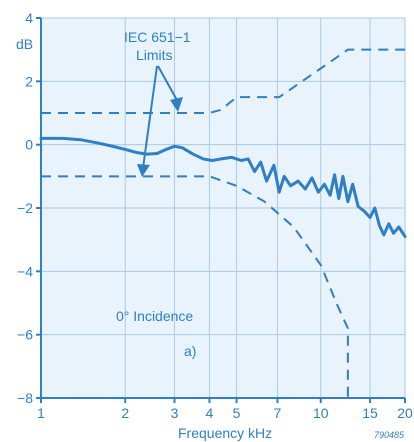  Describe the element at coordinates (24, 44) in the screenshot. I see `y-axis-label: dB` at that location.